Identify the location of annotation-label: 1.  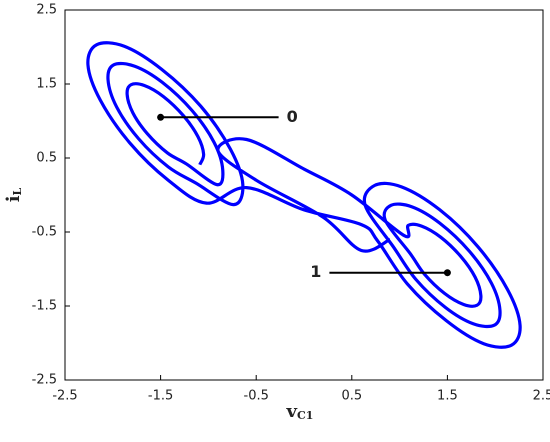
(315, 271).